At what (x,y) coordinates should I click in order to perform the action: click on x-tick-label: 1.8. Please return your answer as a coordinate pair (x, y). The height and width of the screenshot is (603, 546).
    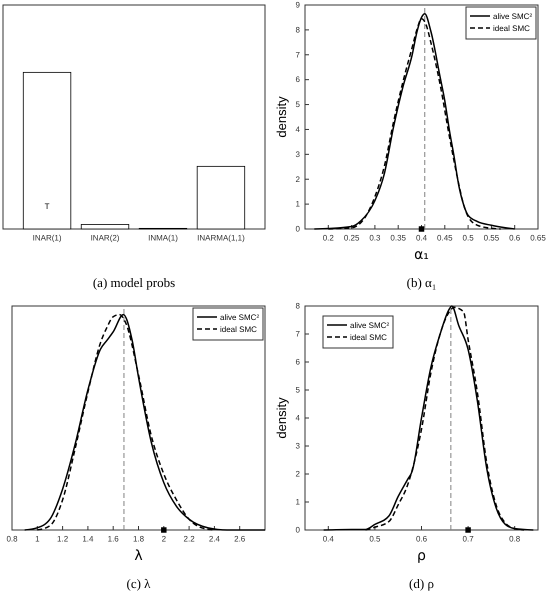
    Looking at the image, I should click on (138, 539).